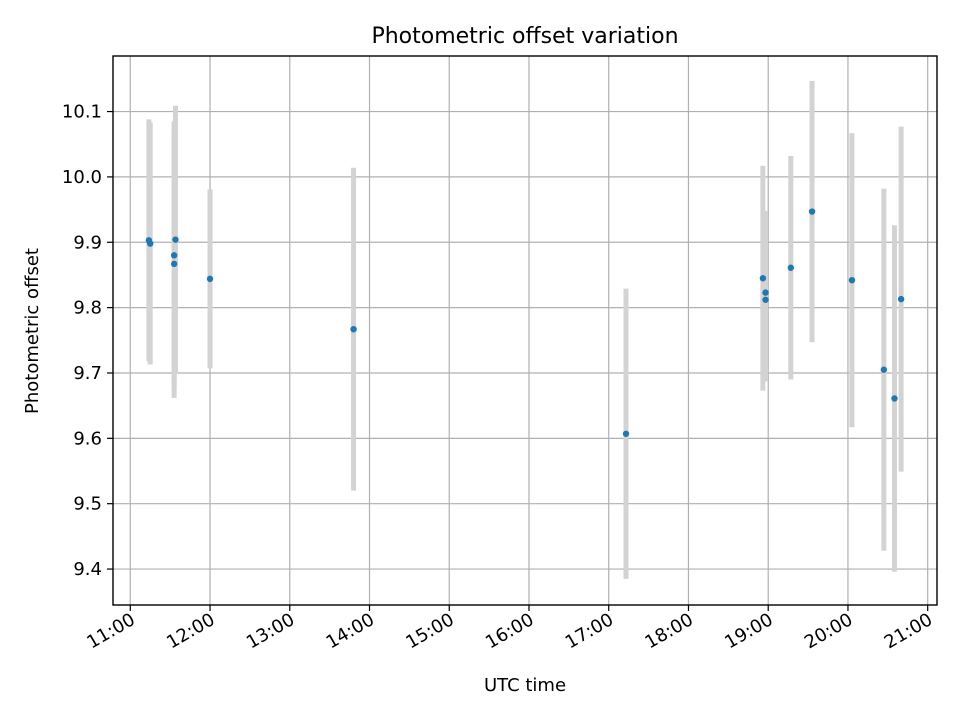  I want to click on x-axis-label: UTC time, so click(525, 685).